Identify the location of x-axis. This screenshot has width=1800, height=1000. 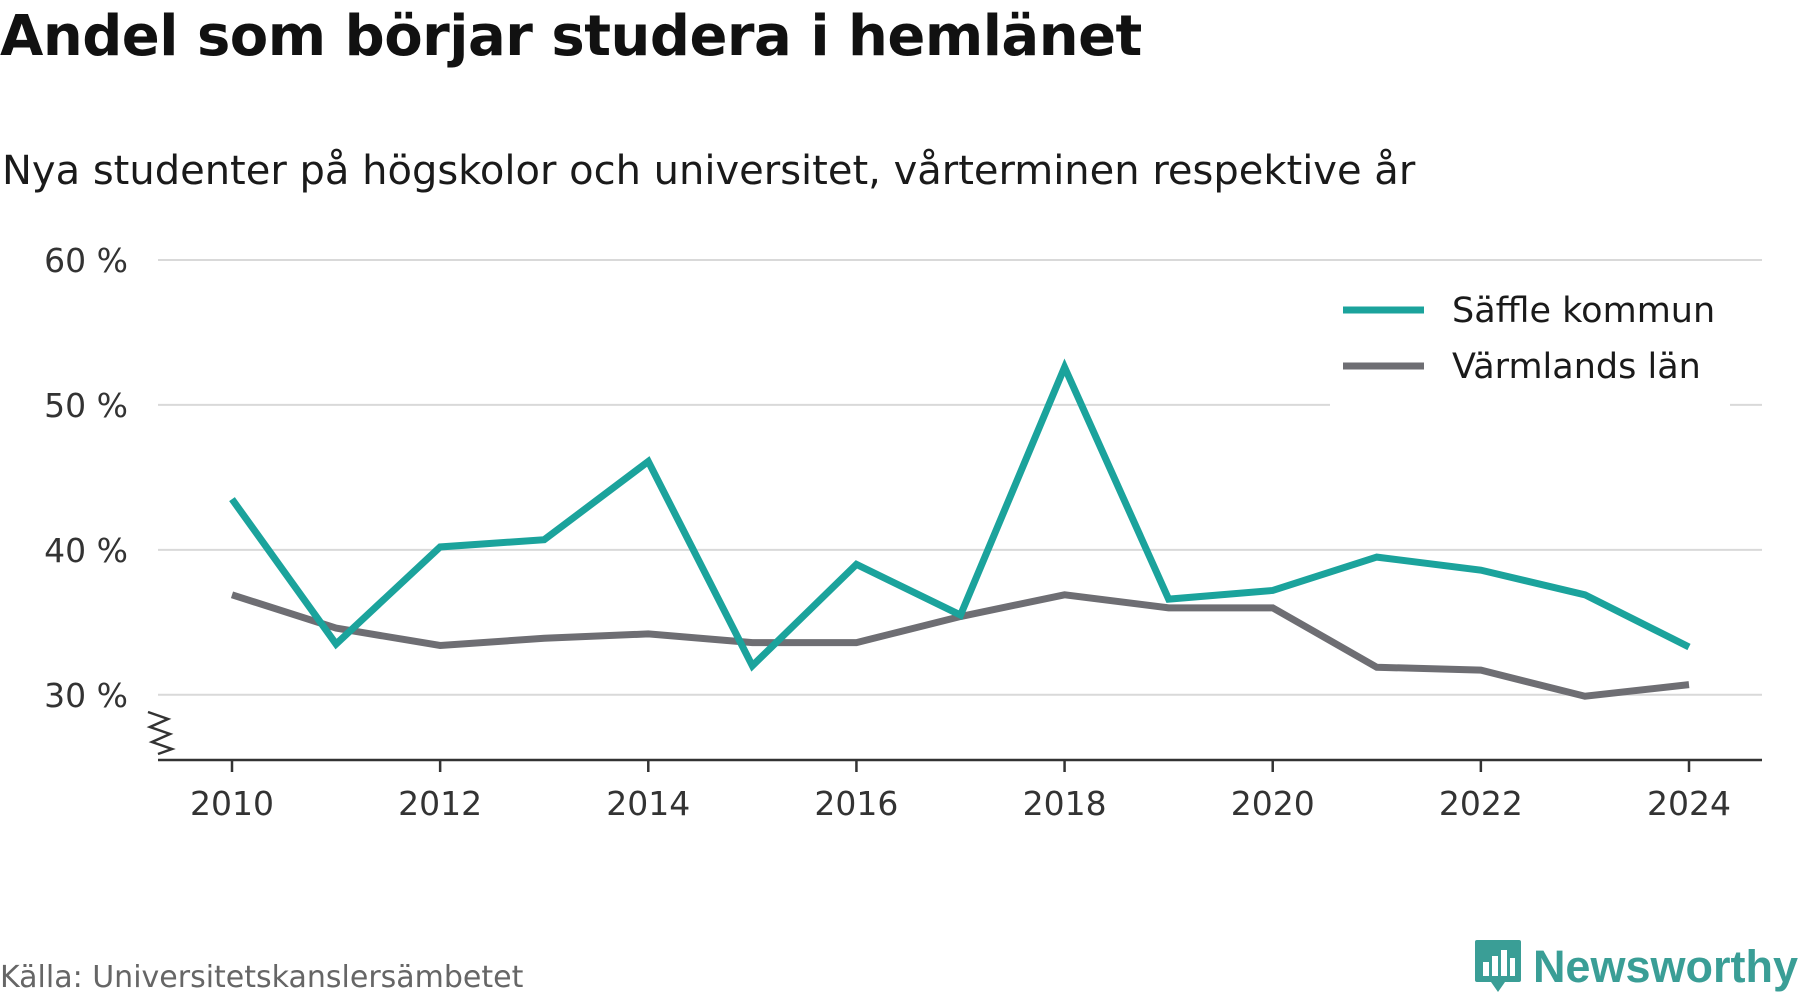
(954, 736).